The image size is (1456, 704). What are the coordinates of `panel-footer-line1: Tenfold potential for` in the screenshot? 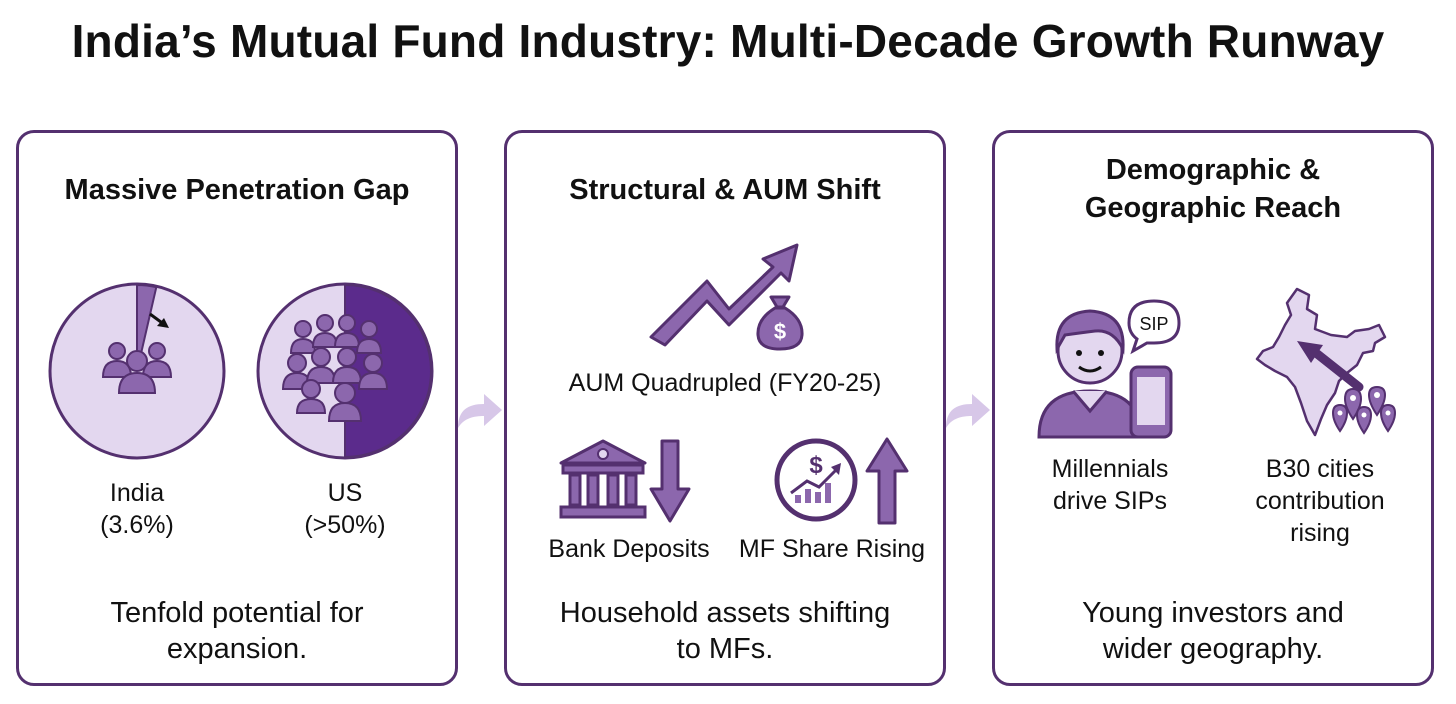 It's located at (237, 613).